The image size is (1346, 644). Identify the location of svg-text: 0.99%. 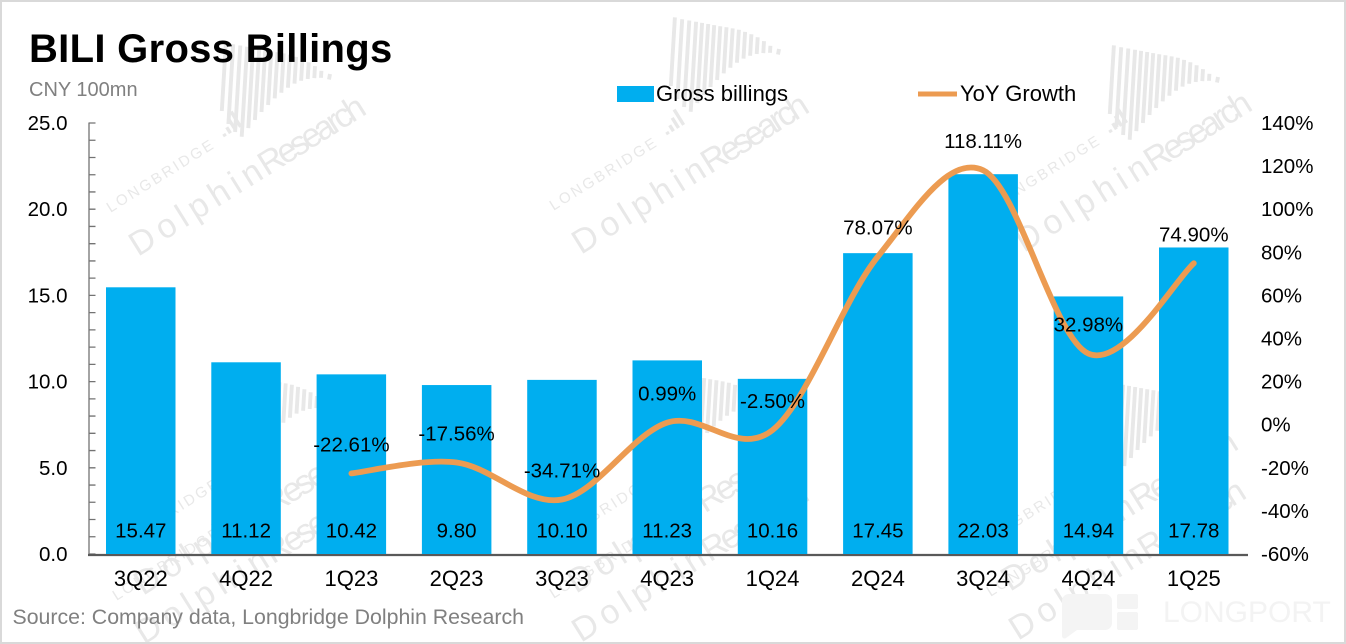
(667, 394).